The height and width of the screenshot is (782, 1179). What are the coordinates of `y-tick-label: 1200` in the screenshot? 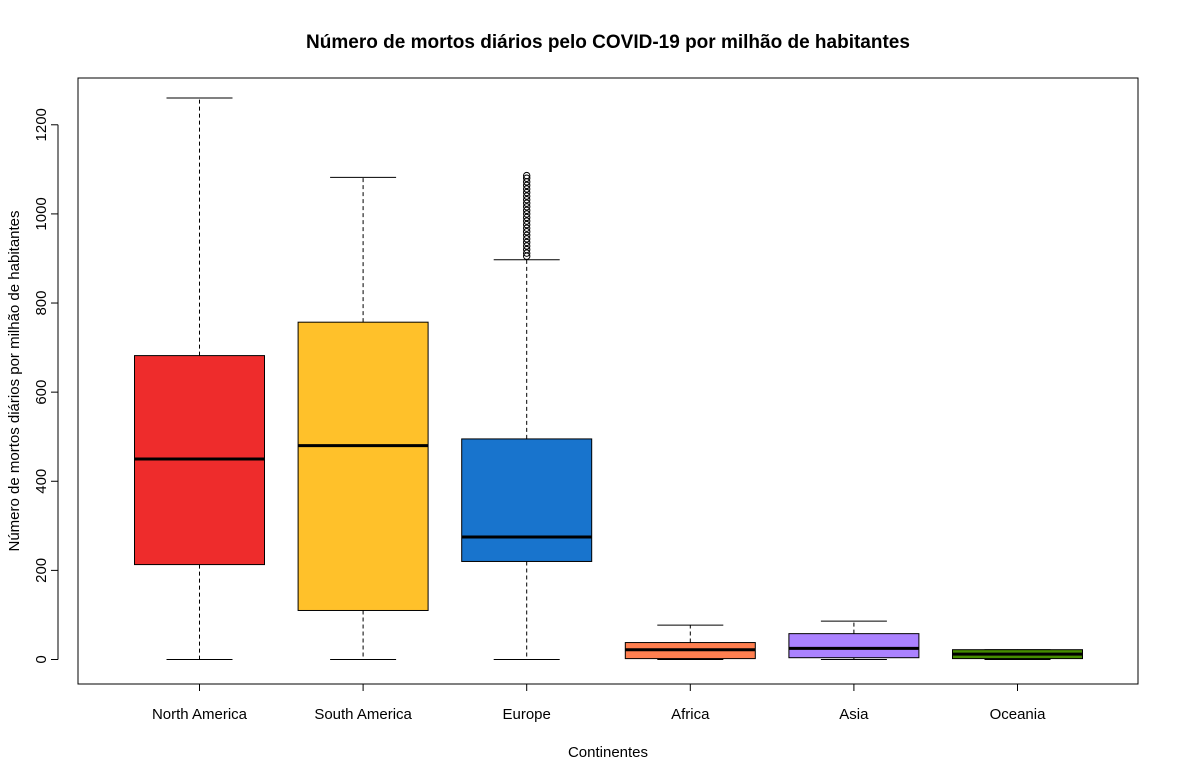 It's located at (41, 124).